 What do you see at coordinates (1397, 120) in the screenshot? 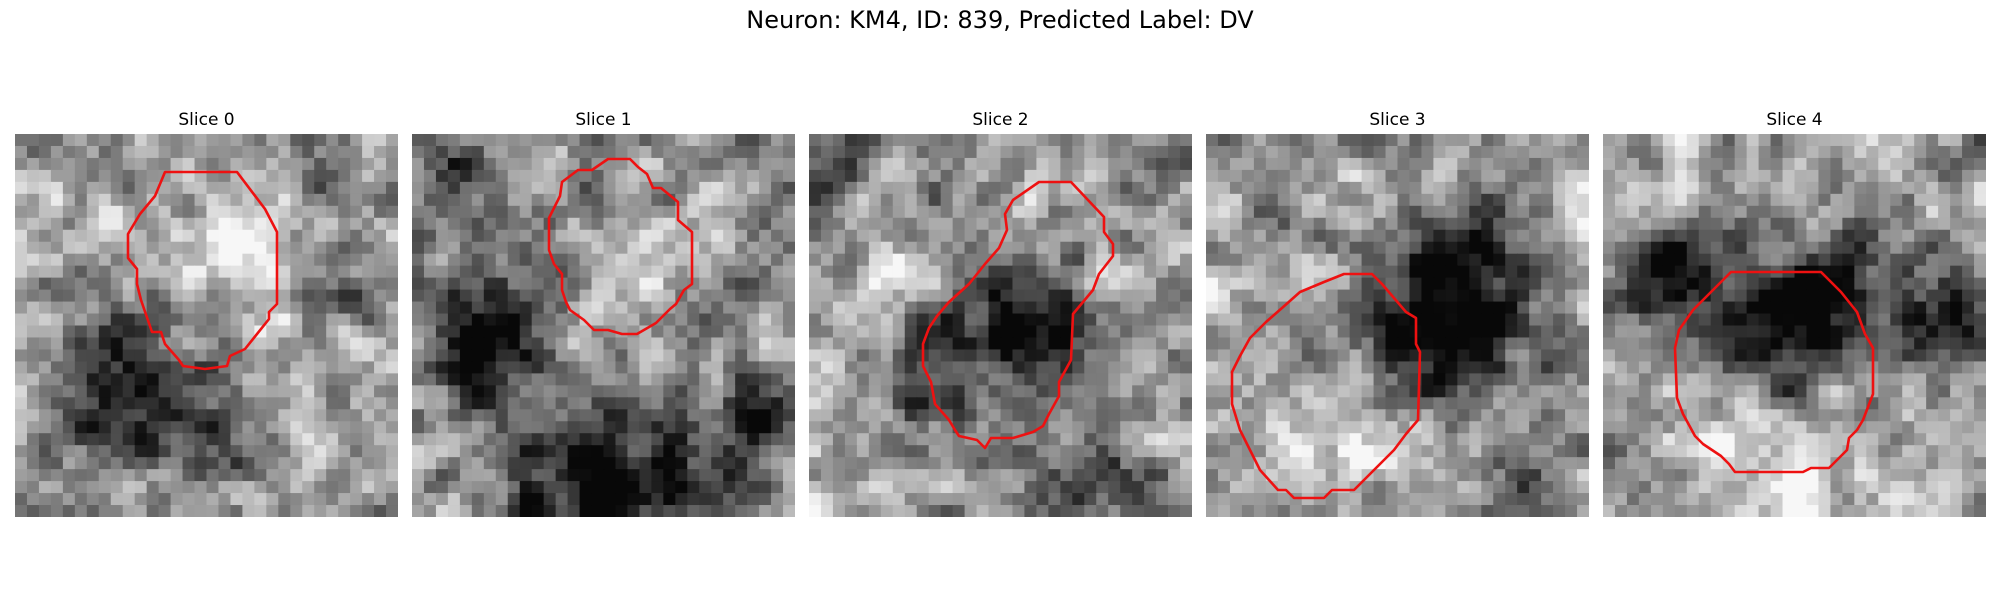
I see `slice-title: Slice 3` at bounding box center [1397, 120].